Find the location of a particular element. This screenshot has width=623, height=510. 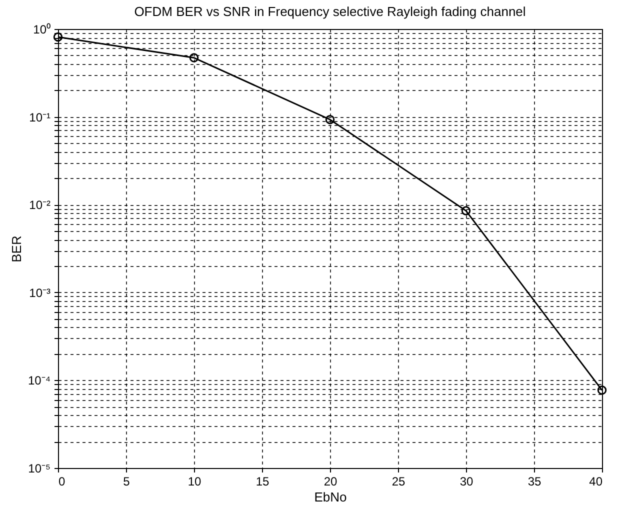

x-tick-label: 25 is located at coordinates (399, 481).